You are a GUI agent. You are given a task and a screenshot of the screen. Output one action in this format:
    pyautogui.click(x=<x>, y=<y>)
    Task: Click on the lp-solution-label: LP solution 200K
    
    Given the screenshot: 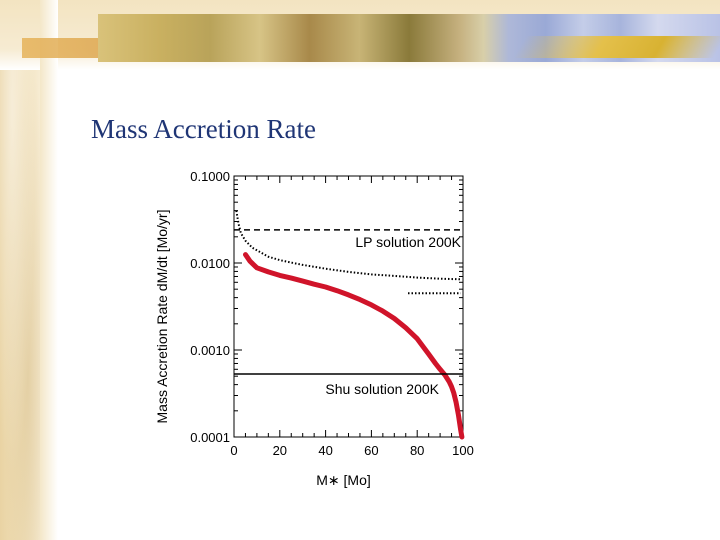 What is the action you would take?
    pyautogui.click(x=408, y=242)
    